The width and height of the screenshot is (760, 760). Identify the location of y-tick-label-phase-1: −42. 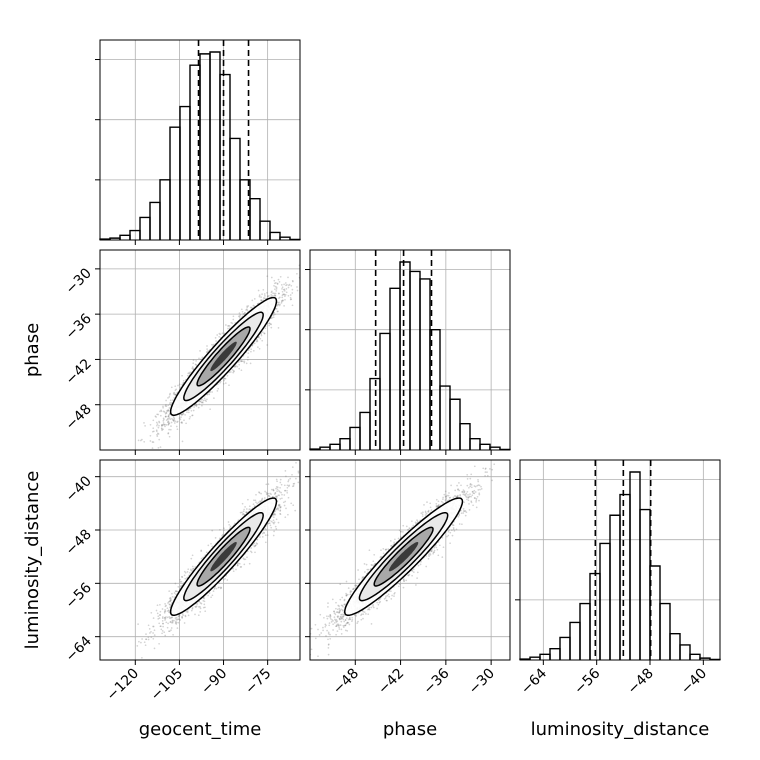
(79, 372).